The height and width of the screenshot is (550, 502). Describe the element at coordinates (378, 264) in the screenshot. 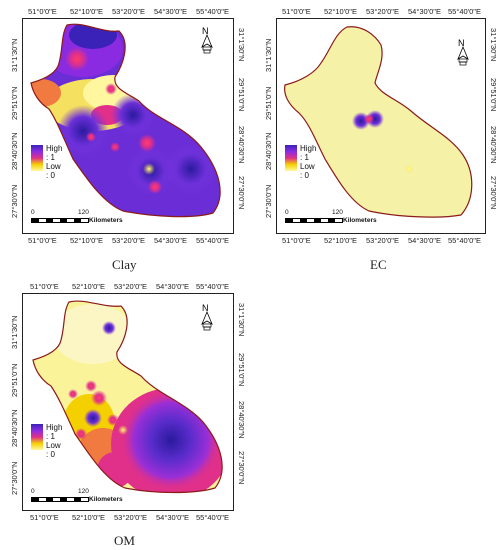

I see `panel-caption: EC` at that location.